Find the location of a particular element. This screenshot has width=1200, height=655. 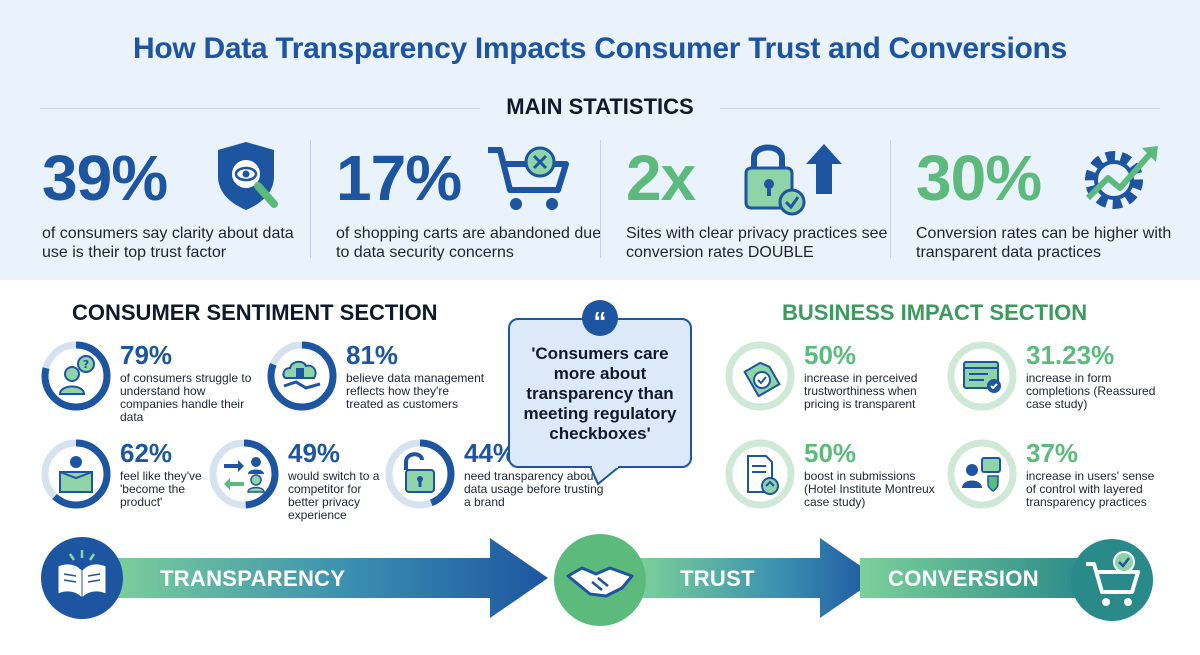

quote-icon: “ is located at coordinates (600, 318).